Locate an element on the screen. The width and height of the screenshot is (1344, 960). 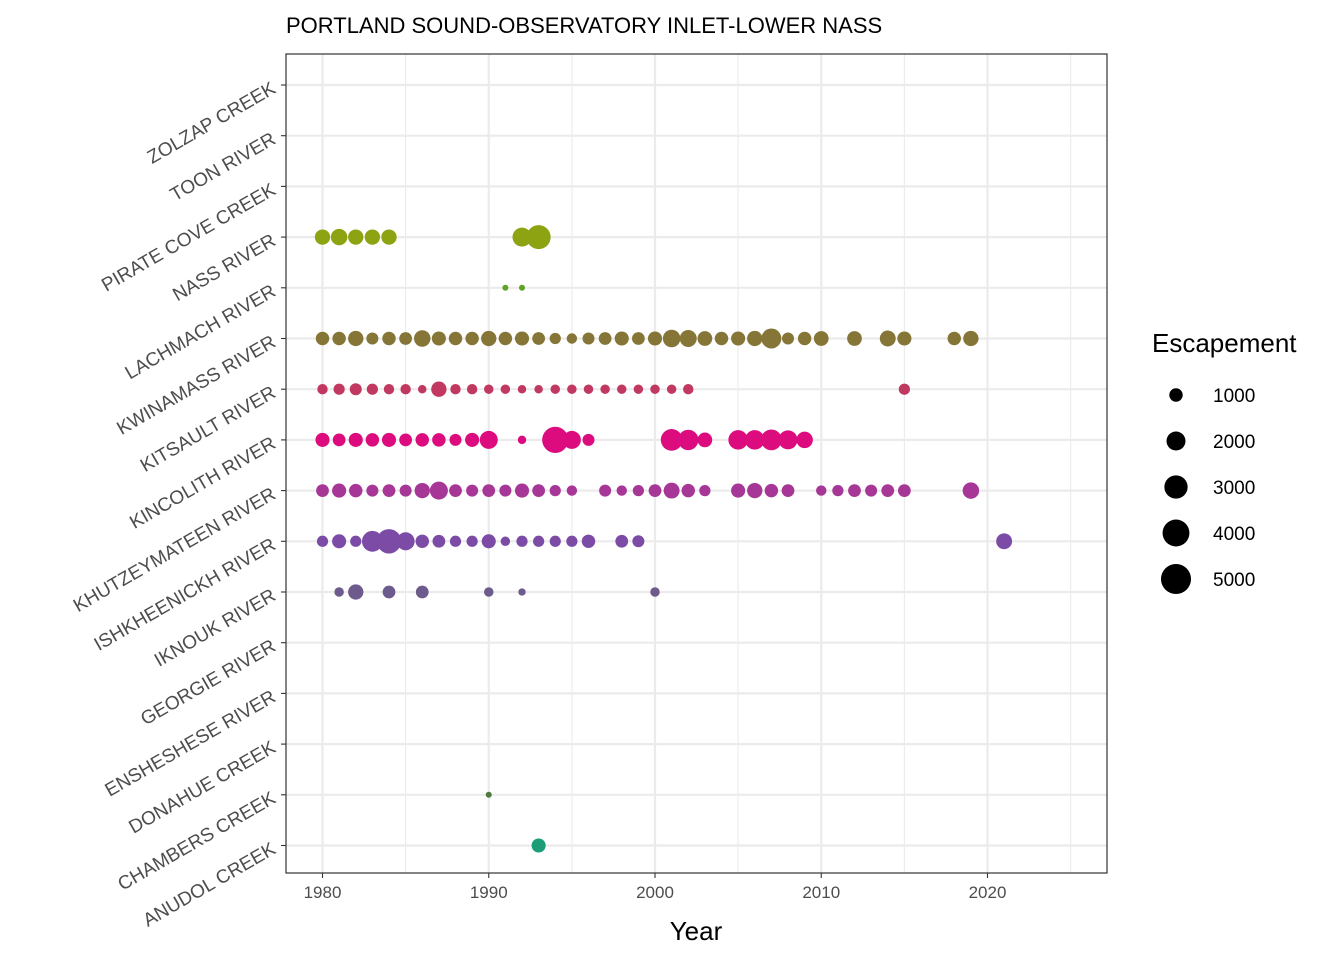
legend-label: 1000 is located at coordinates (1234, 396).